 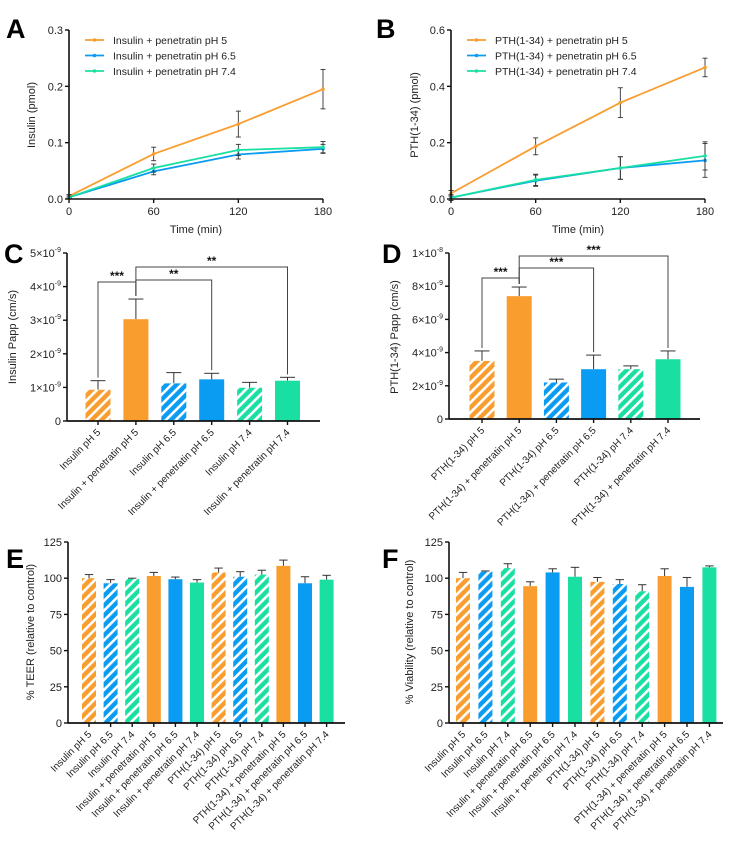 What do you see at coordinates (427, 286) in the screenshot?
I see `y-tick-label: 8×10⁻⁹` at bounding box center [427, 286].